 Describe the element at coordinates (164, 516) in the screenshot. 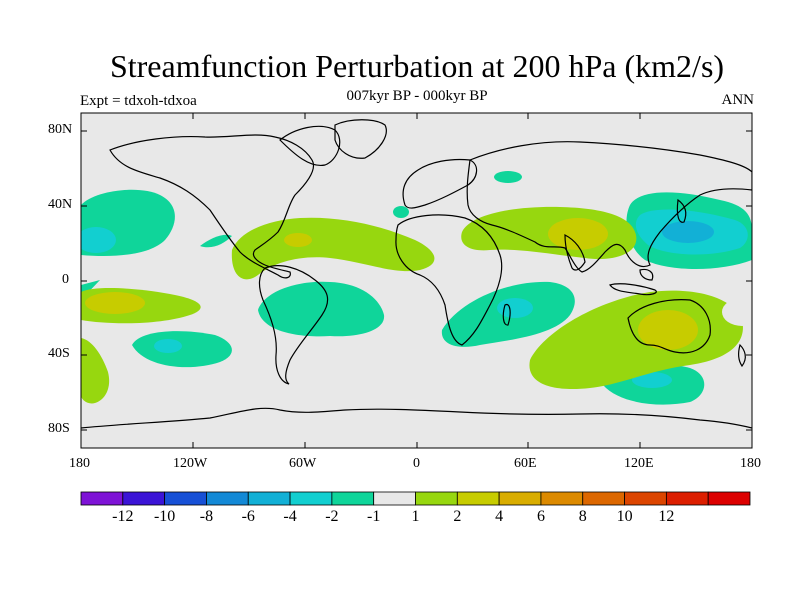

I see `colorbar-label: -10` at that location.